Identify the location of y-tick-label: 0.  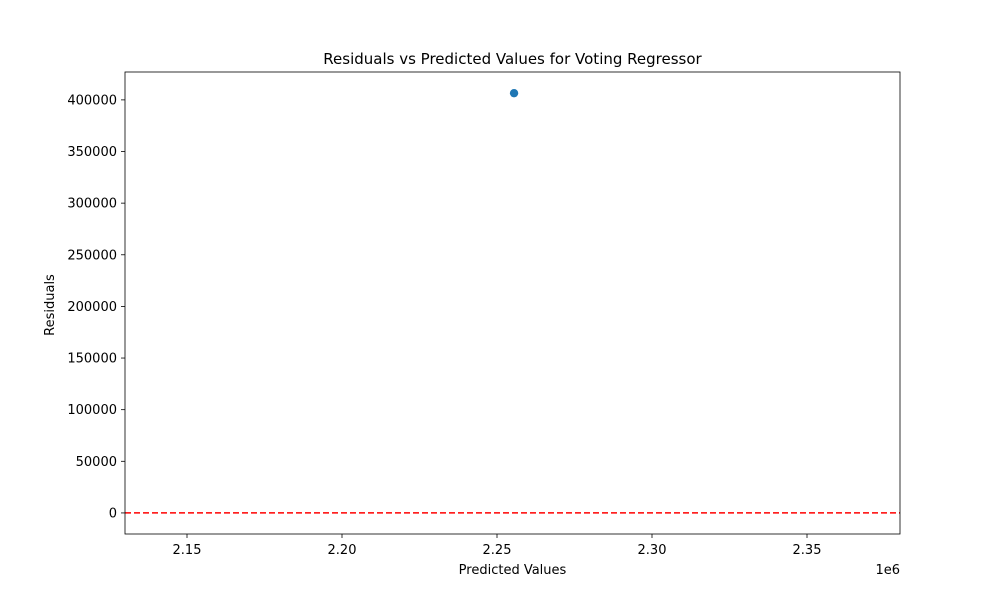
(113, 513).